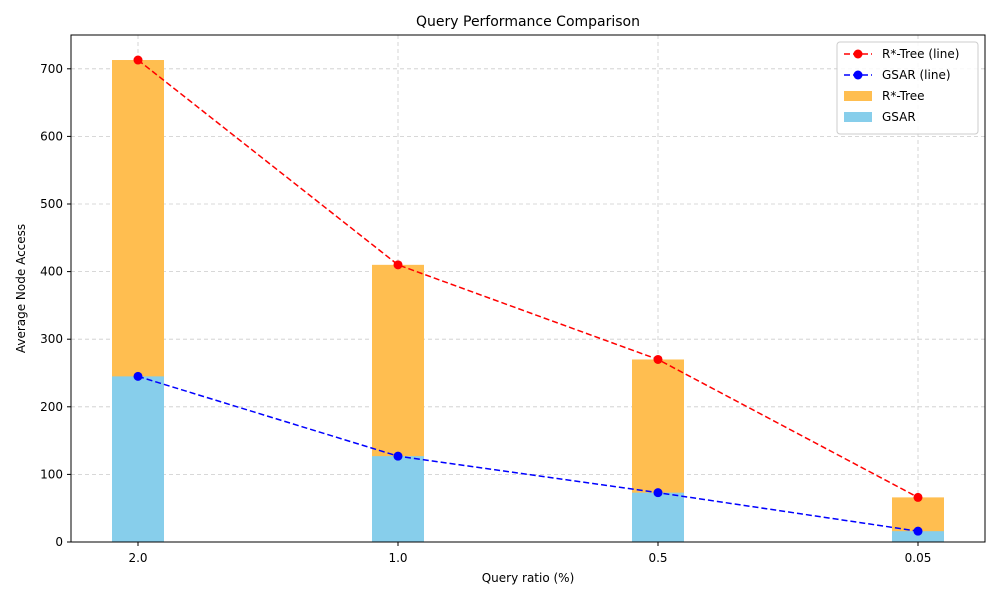 Image resolution: width=1000 pixels, height=600 pixels. I want to click on x-tick-label: 0.5, so click(657, 558).